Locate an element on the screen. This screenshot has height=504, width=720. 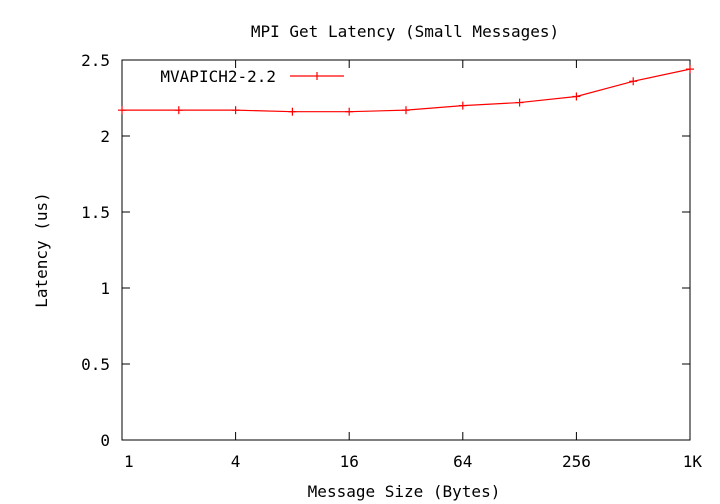
series-group is located at coordinates (406, 90).